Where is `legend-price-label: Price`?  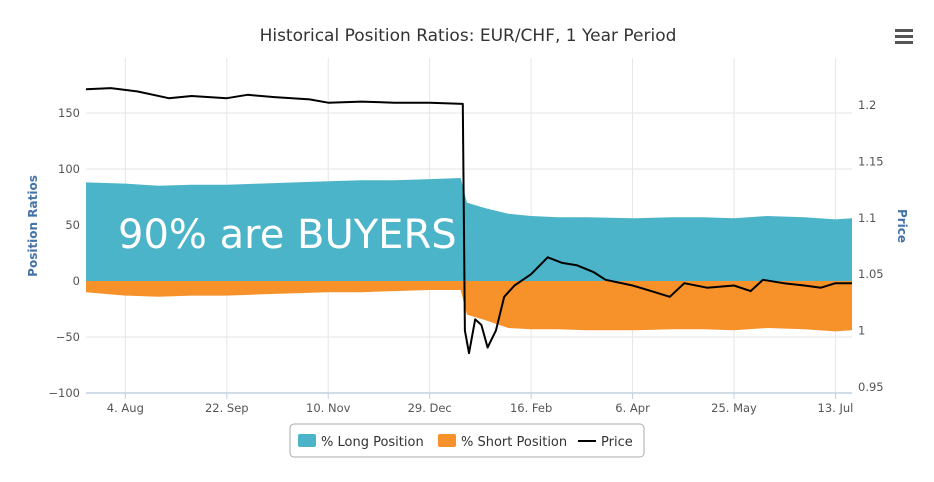 legend-price-label: Price is located at coordinates (617, 442).